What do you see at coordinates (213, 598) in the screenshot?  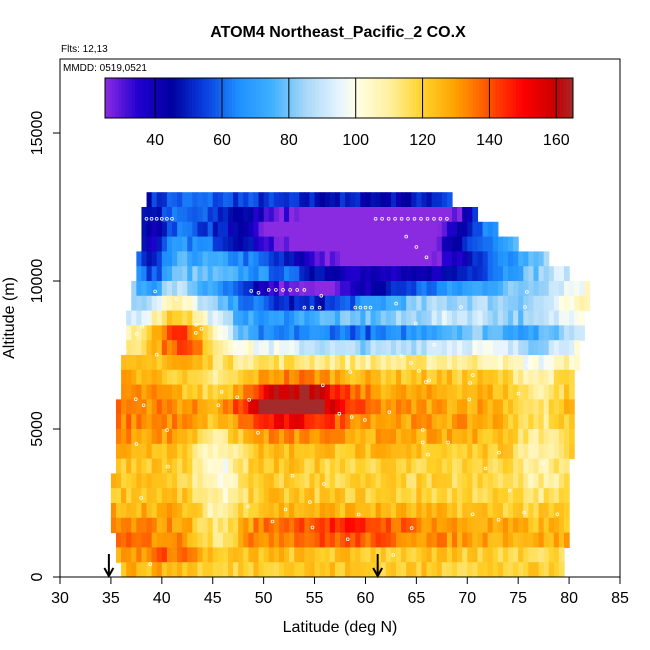 I see `x-tick-label: 45` at bounding box center [213, 598].